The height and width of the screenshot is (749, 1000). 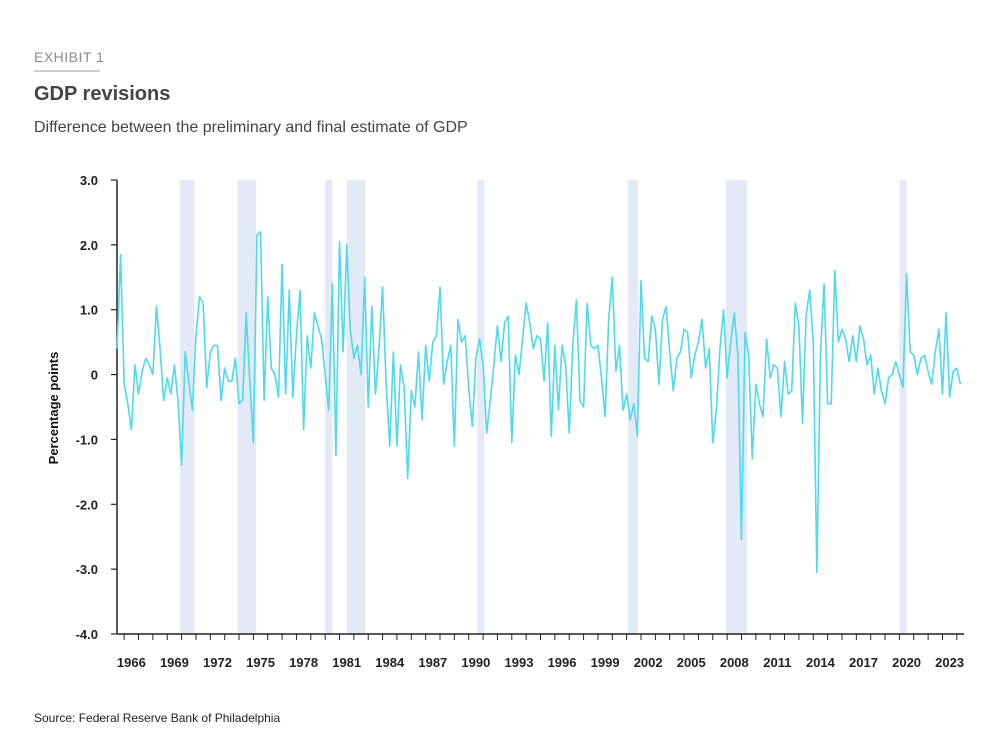 What do you see at coordinates (89, 180) in the screenshot?
I see `y-tick-label: 3.0` at bounding box center [89, 180].